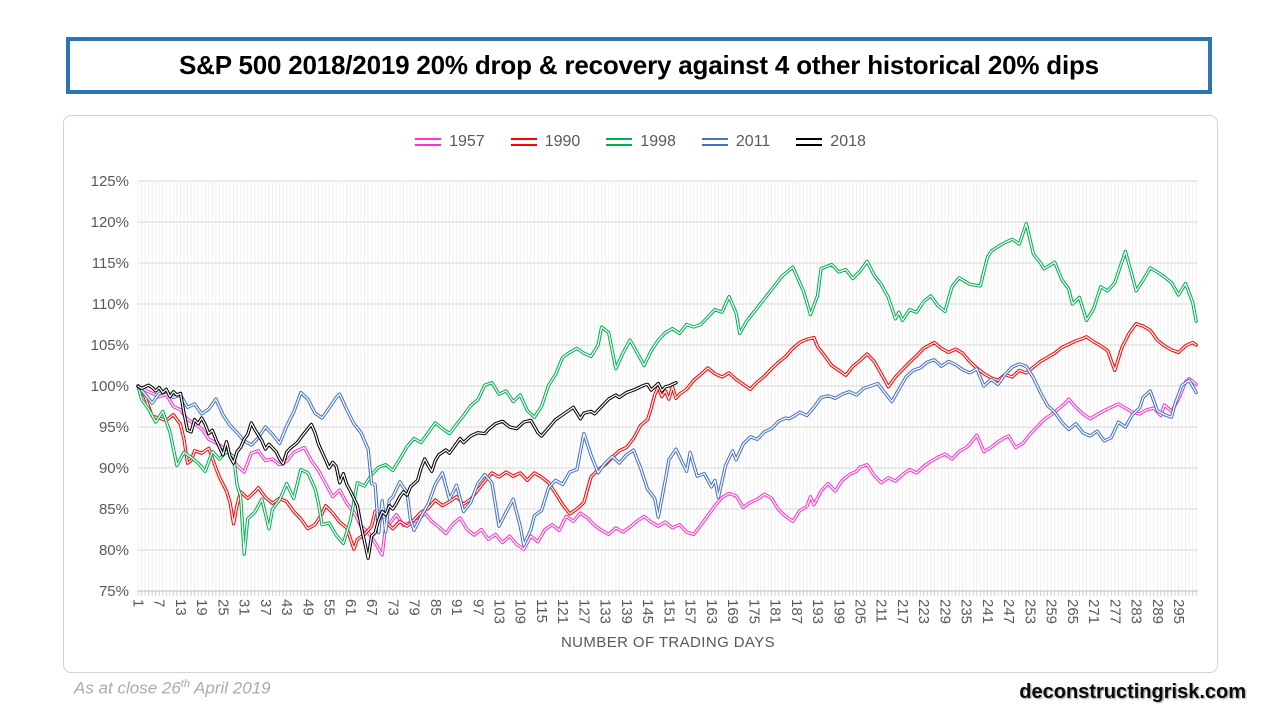  I want to click on x-axis-label: 55, so click(329, 607).